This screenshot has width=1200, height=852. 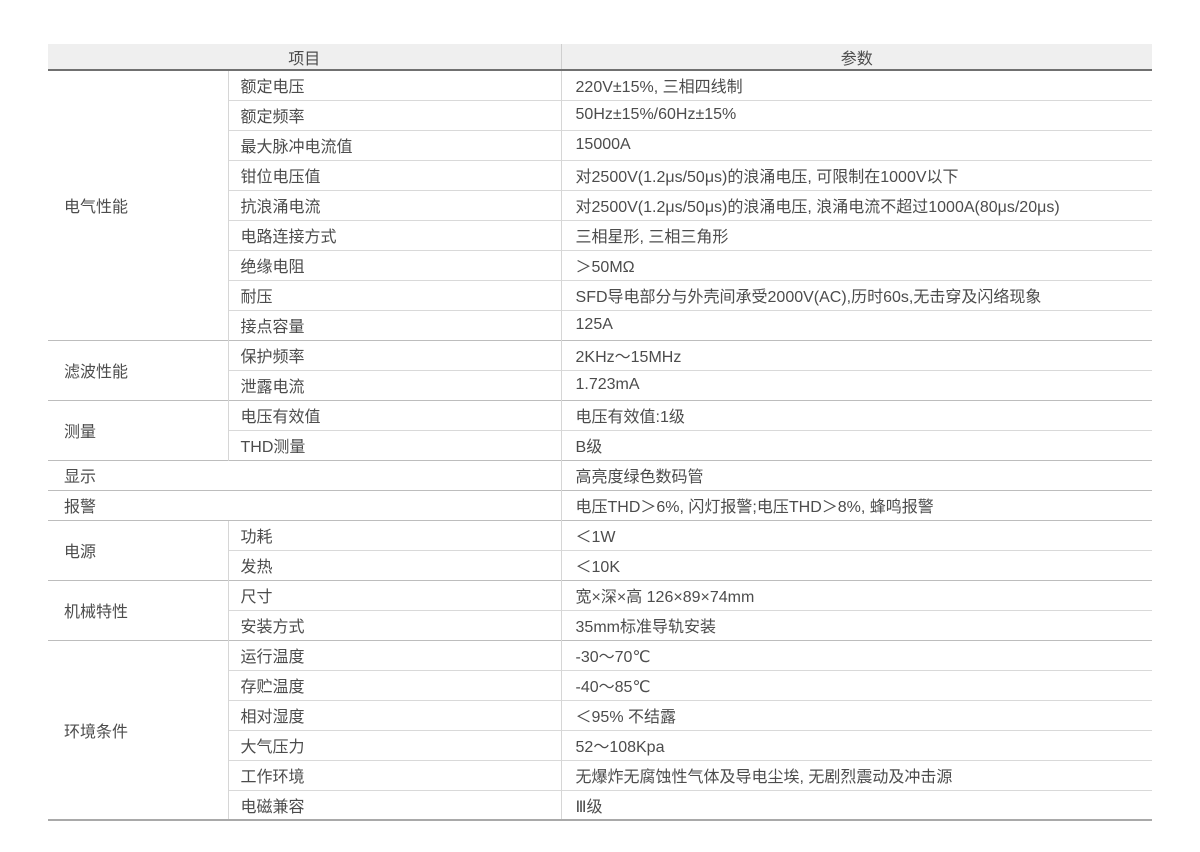 What do you see at coordinates (394, 414) in the screenshot?
I see `item-label: 电压有效值` at bounding box center [394, 414].